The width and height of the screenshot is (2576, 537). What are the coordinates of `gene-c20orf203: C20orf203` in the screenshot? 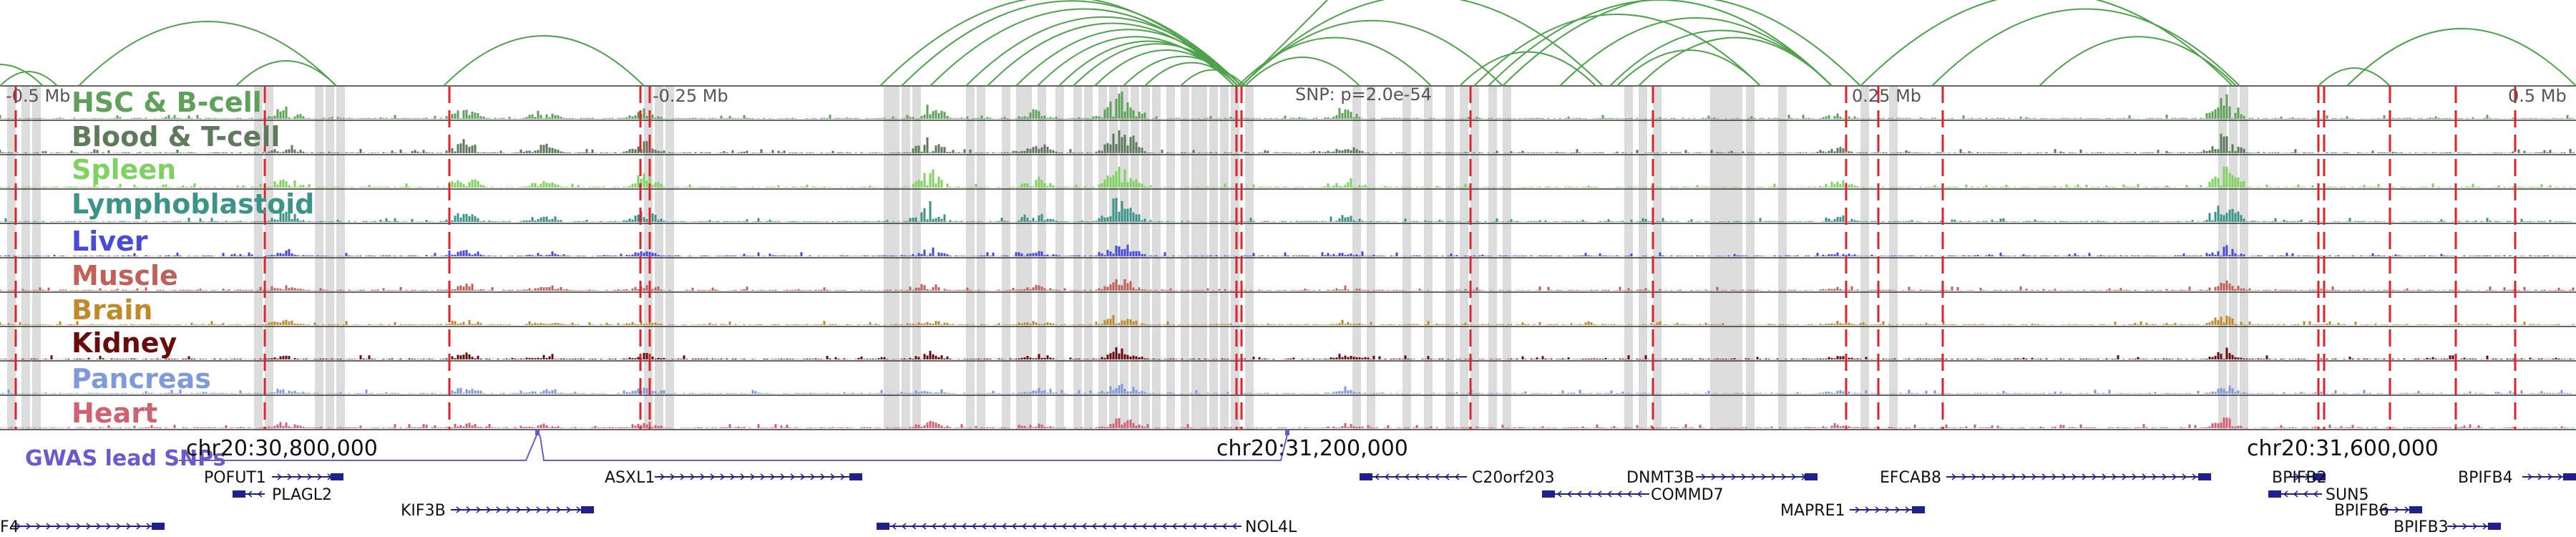 It's located at (1457, 478).